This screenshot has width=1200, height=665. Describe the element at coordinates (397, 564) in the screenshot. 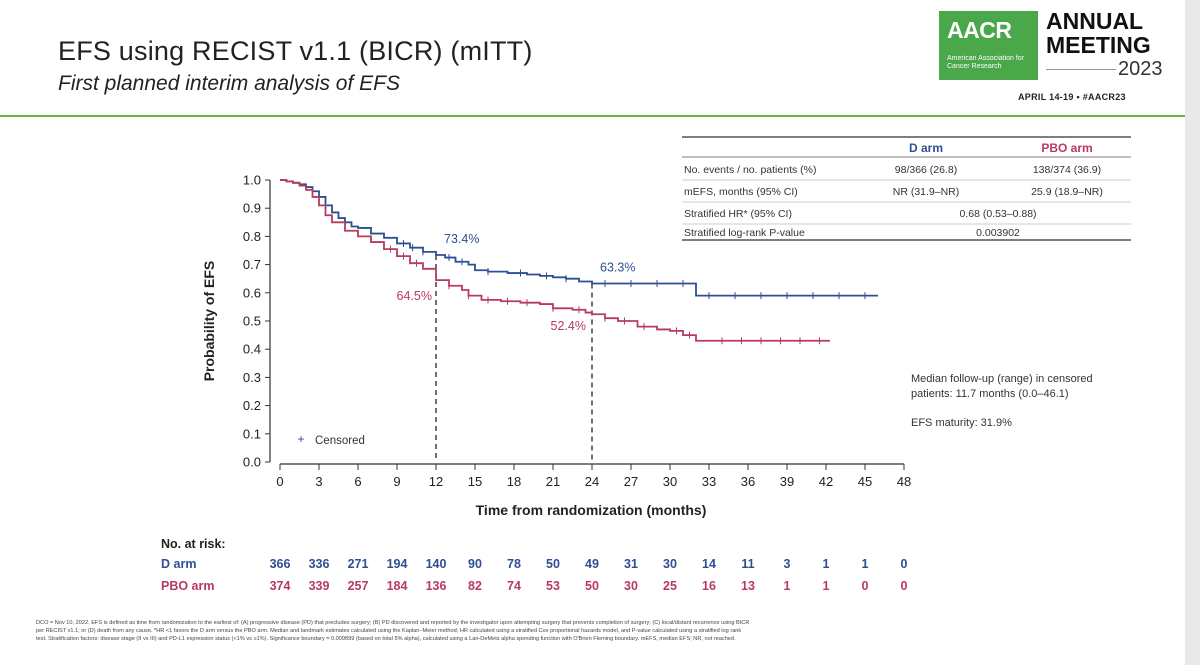

I see `risk-value: 194` at that location.